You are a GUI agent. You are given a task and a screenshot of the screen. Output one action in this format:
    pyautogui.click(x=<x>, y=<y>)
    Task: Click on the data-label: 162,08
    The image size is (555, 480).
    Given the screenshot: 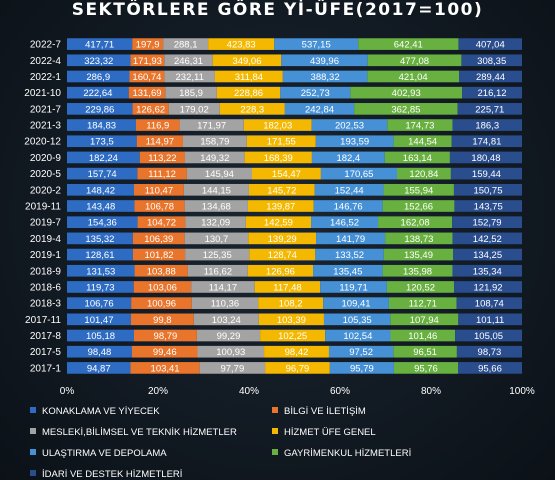 What is the action you would take?
    pyautogui.click(x=415, y=223)
    